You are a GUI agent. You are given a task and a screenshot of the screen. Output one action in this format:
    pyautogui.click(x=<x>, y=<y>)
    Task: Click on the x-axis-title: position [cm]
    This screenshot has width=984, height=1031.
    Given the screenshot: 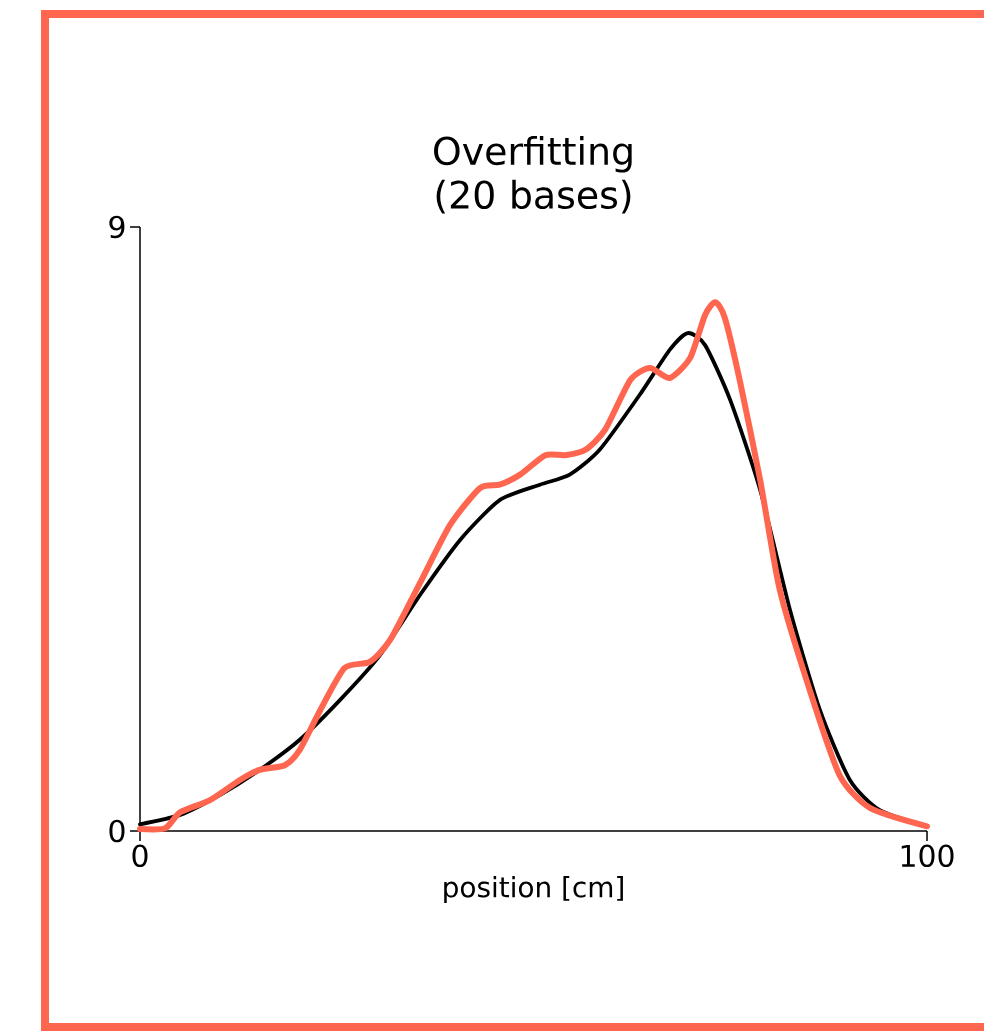 What is the action you would take?
    pyautogui.click(x=533, y=889)
    